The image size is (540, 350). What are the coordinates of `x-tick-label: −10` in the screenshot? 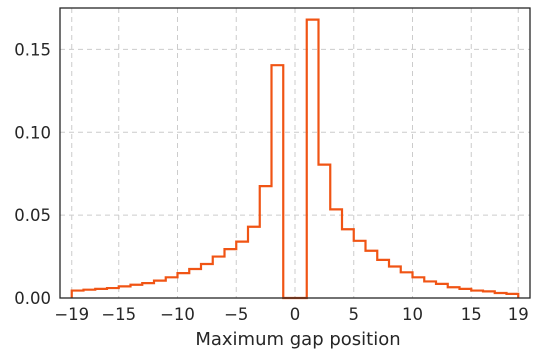 It's located at (177, 314).